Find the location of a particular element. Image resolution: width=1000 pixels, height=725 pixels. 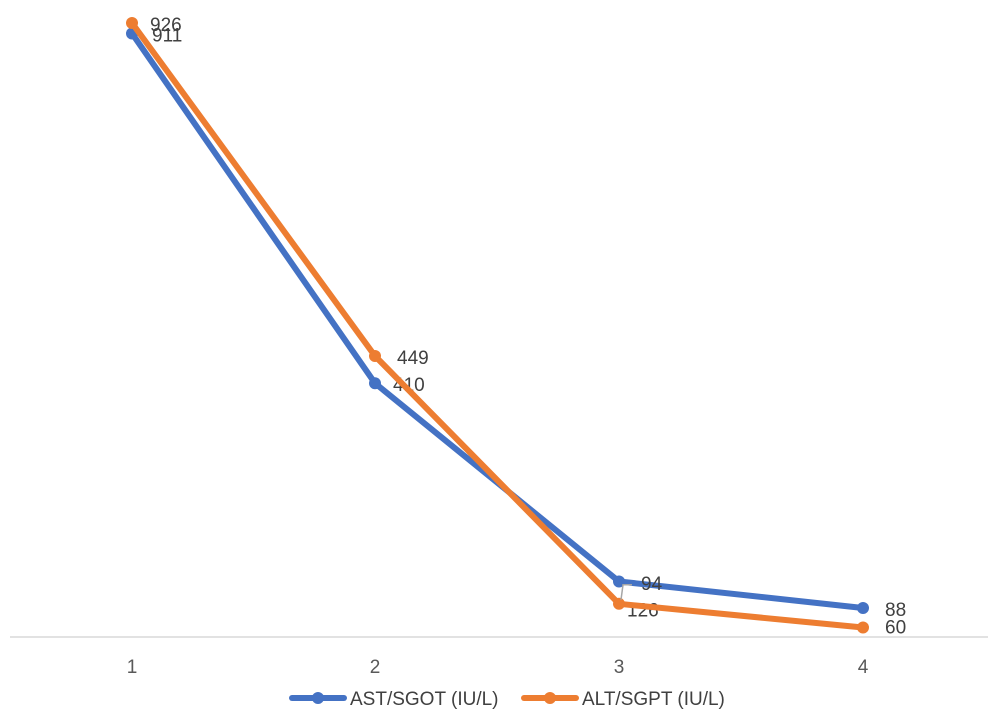

data-label: 60 is located at coordinates (895, 628).